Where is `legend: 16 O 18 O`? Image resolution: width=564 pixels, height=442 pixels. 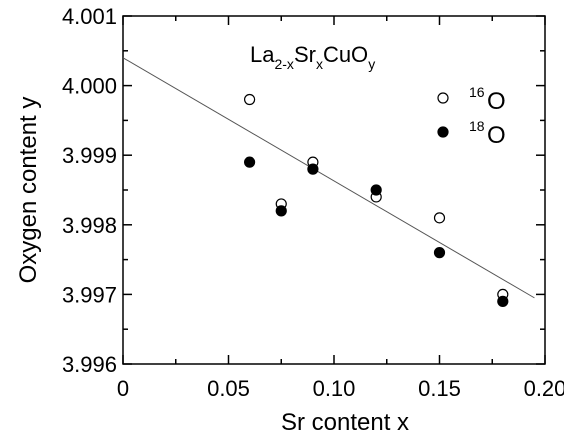 legend: 16 O 18 O is located at coordinates (471, 116).